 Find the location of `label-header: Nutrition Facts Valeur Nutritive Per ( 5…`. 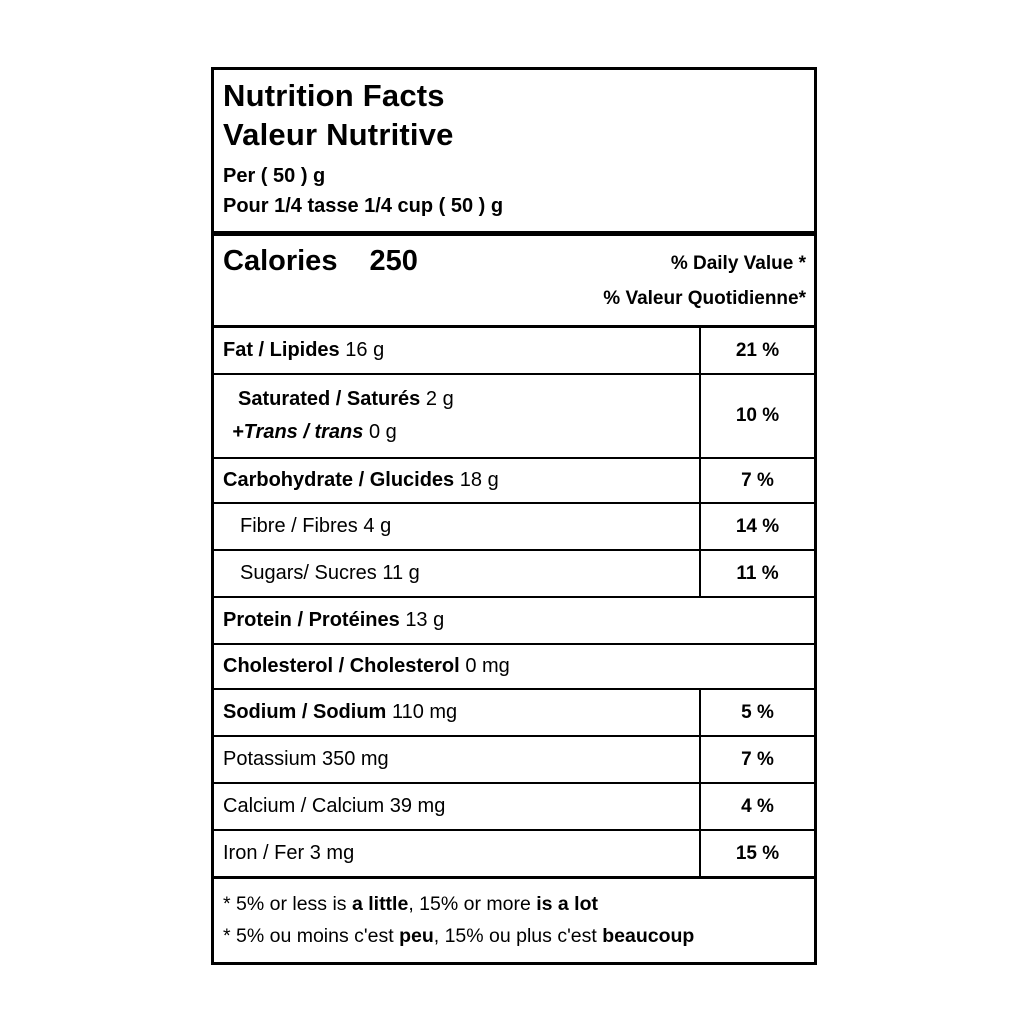

label-header: Nutrition Facts Valeur Nutritive Per ( 5… is located at coordinates (514, 153).